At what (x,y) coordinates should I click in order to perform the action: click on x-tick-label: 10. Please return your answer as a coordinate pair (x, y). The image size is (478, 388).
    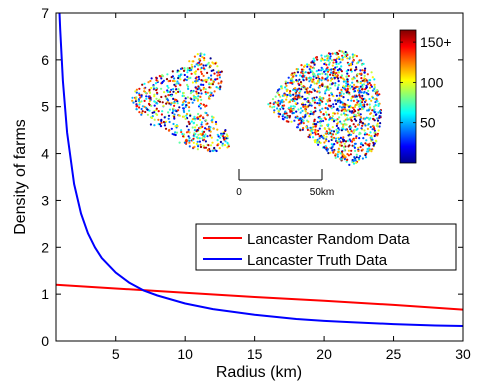
    Looking at the image, I should click on (185, 354).